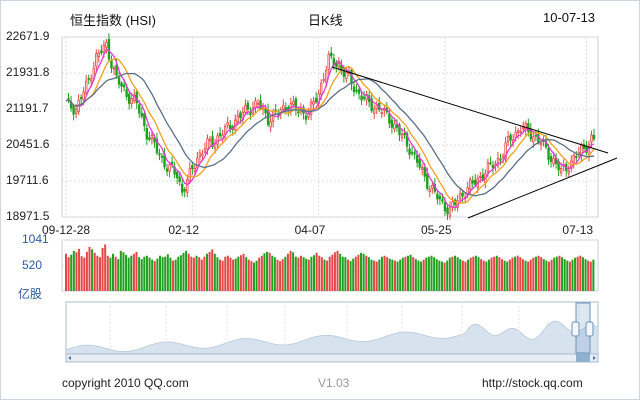 Image resolution: width=640 pixels, height=400 pixels. What do you see at coordinates (532, 383) in the screenshot?
I see `site-link: http://stock.qq.com` at bounding box center [532, 383].